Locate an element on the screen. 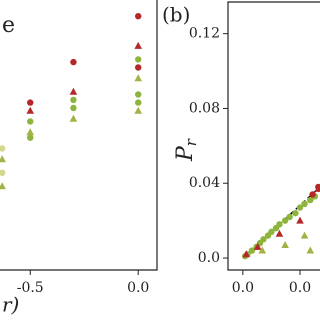  y-tick-label: 0.08 is located at coordinates (204, 108).